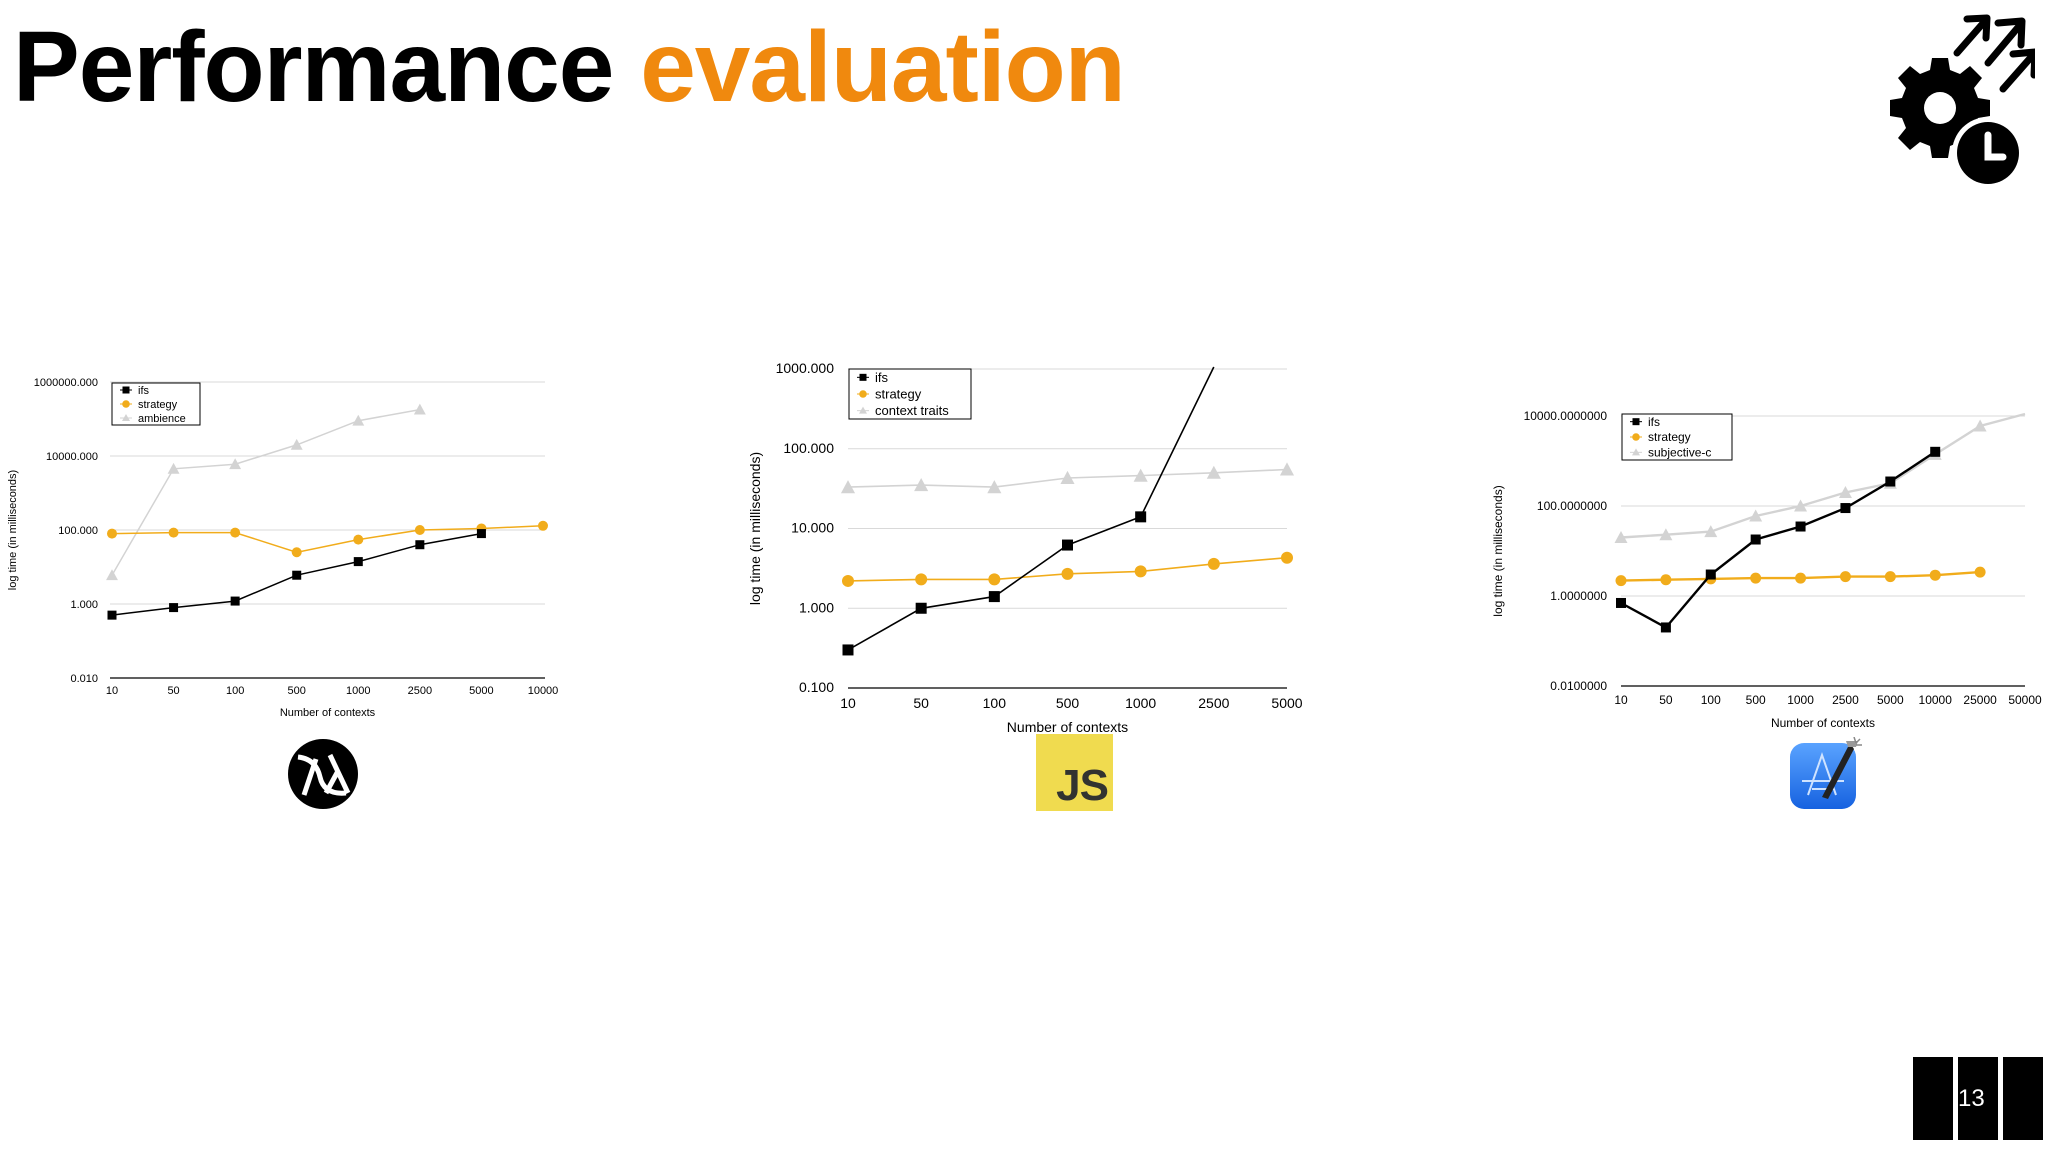 The height and width of the screenshot is (1152, 2048). I want to click on series-line-ifs, so click(1778, 540).